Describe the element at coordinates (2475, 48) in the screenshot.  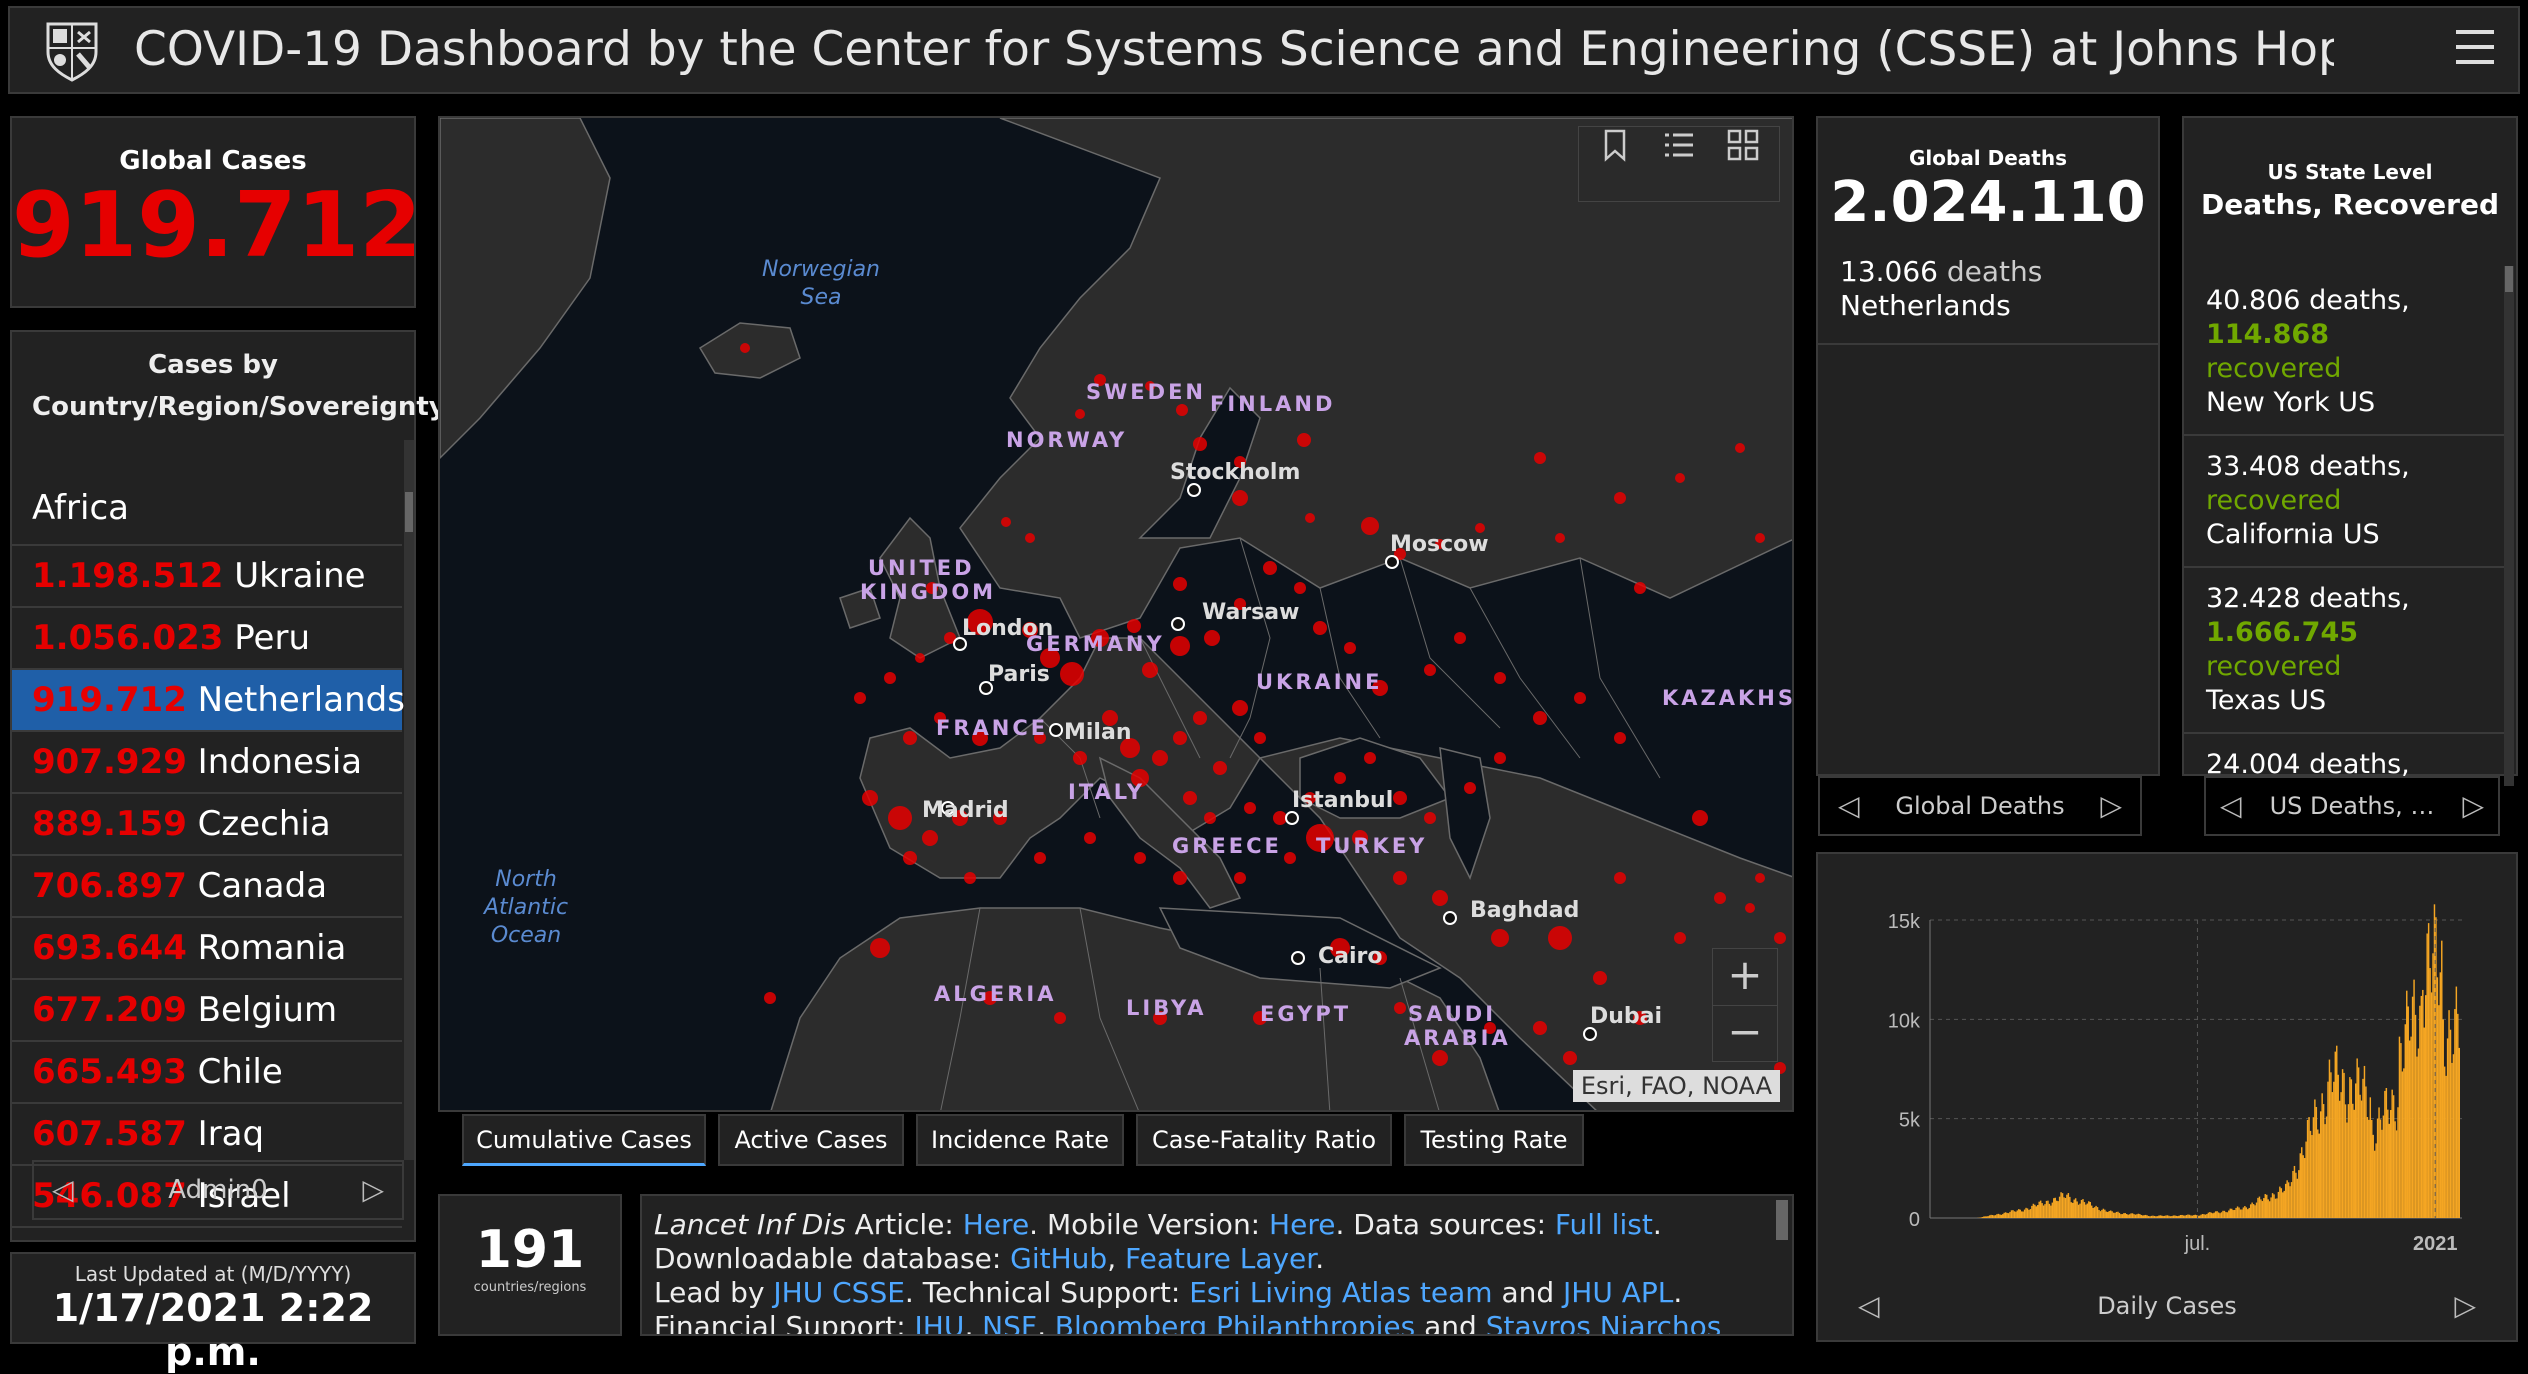
I see `hamburger-menu-icon` at that location.